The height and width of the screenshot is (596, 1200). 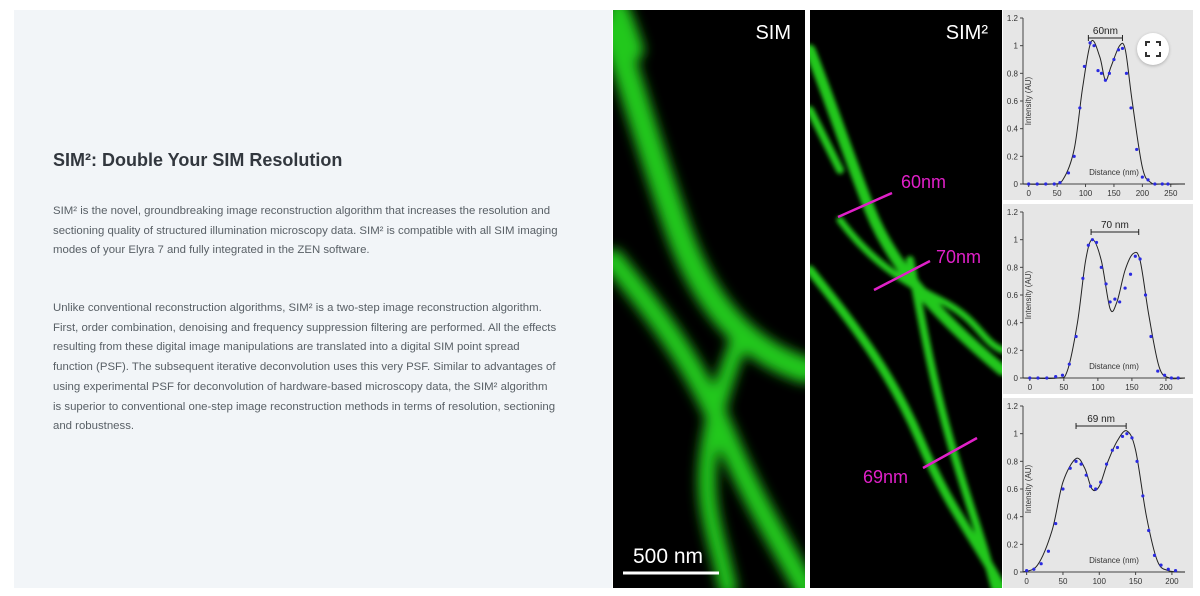 What do you see at coordinates (198, 160) in the screenshot?
I see `page-title: SIM²: Double Your SIM Resolution` at bounding box center [198, 160].